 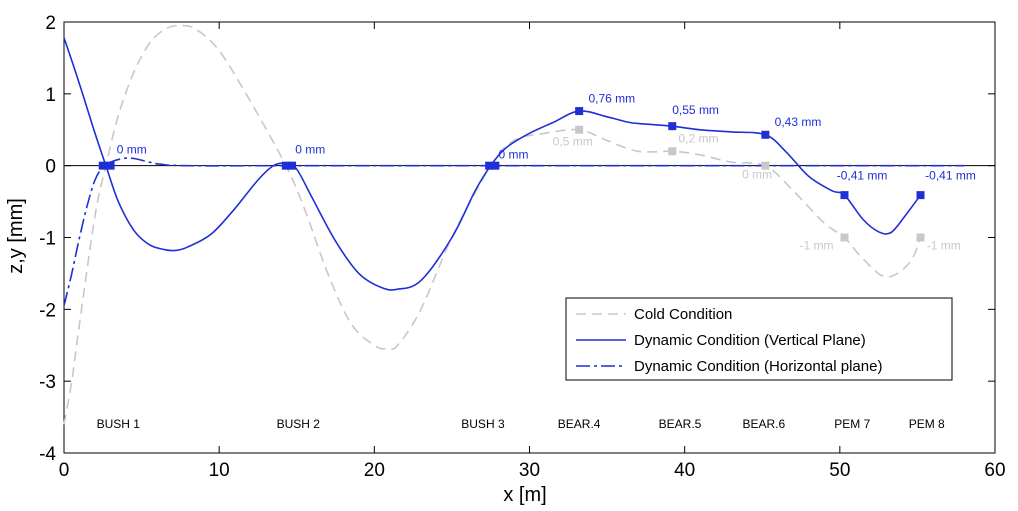 I want to click on support-label: BUSH 2, so click(x=299, y=424).